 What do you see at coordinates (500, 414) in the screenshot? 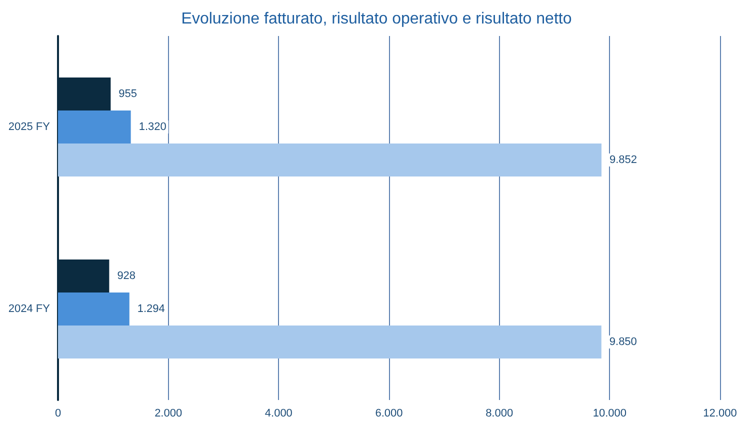
I see `x-tick-label: 8.000` at bounding box center [500, 414].